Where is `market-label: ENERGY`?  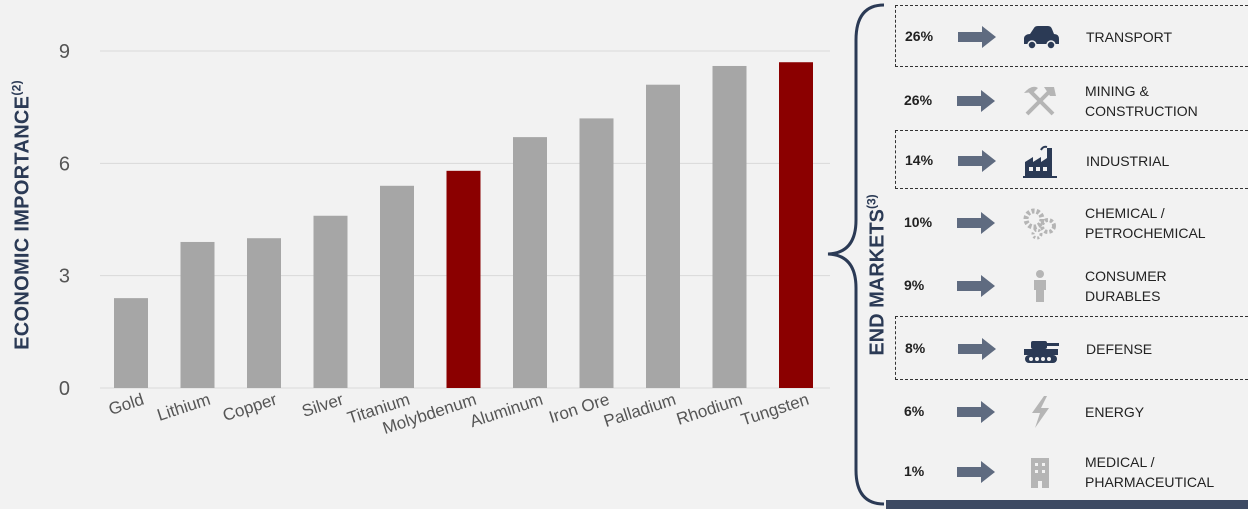 market-label: ENERGY is located at coordinates (1114, 412).